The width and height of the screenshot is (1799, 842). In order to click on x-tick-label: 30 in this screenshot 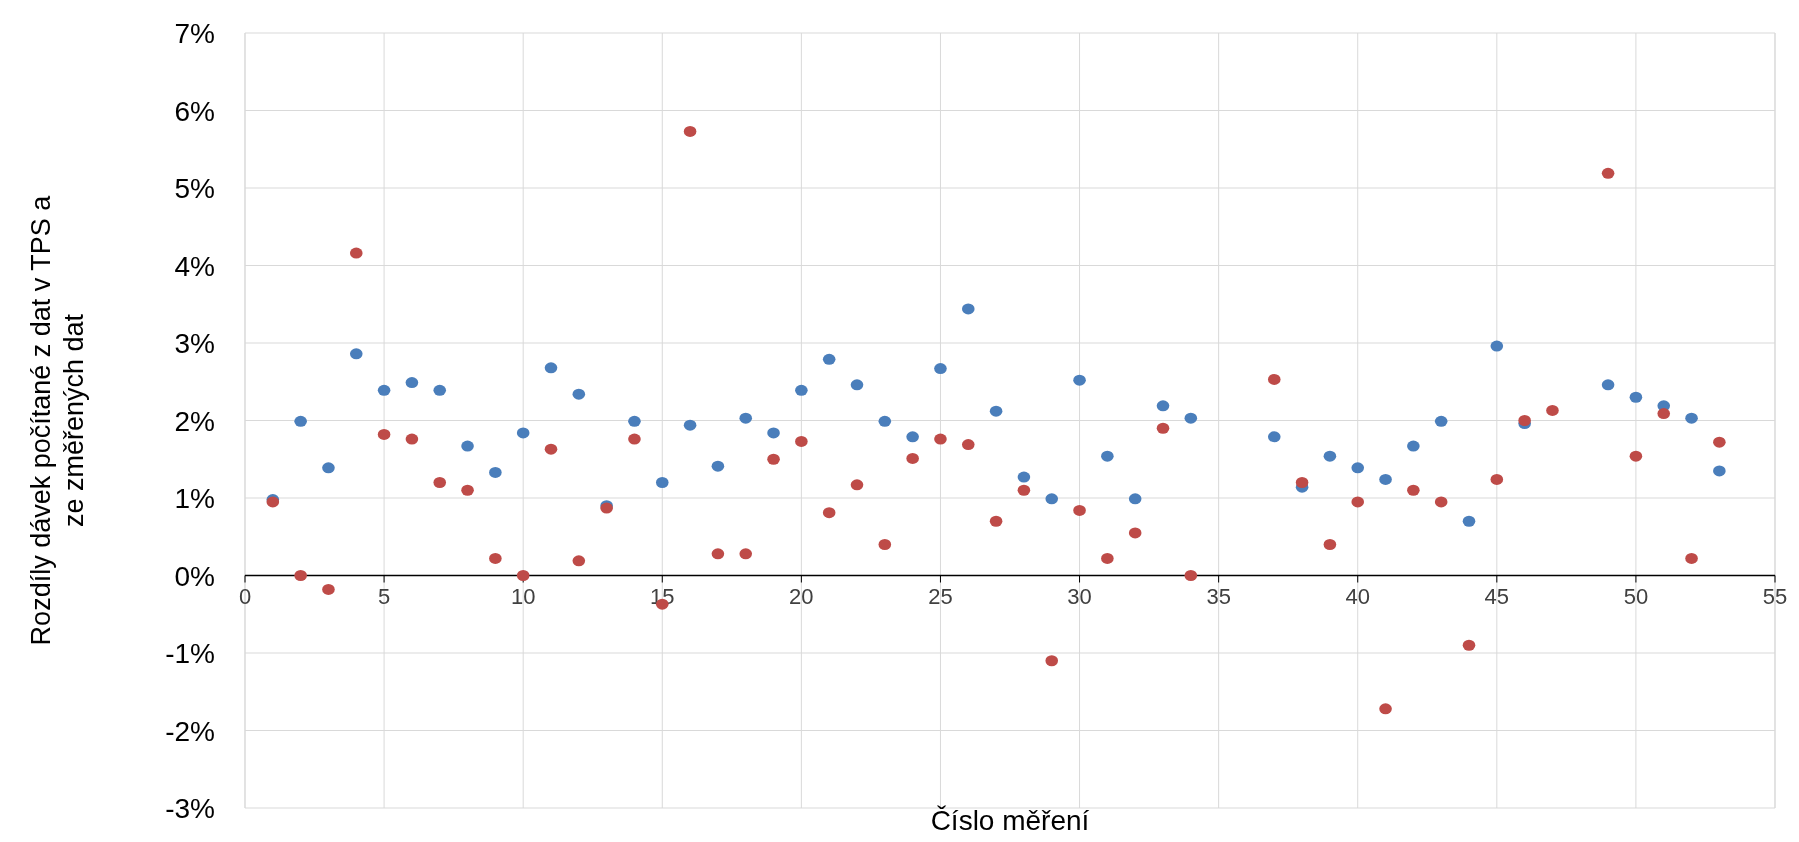, I will do `click(1079, 596)`.